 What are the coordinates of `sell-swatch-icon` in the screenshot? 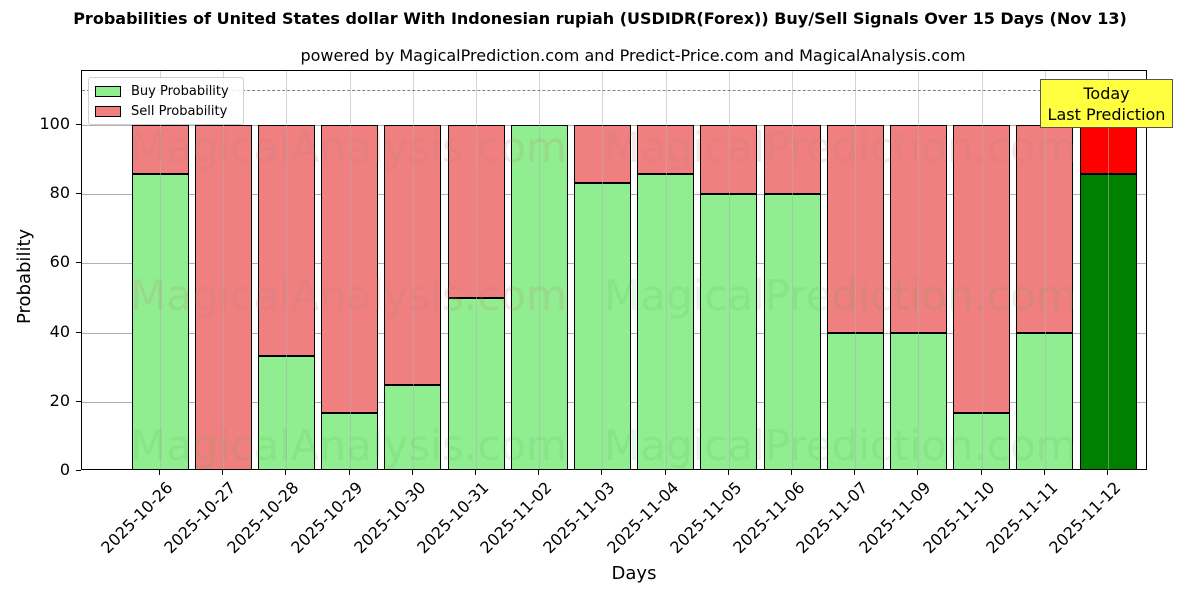 It's located at (108, 111).